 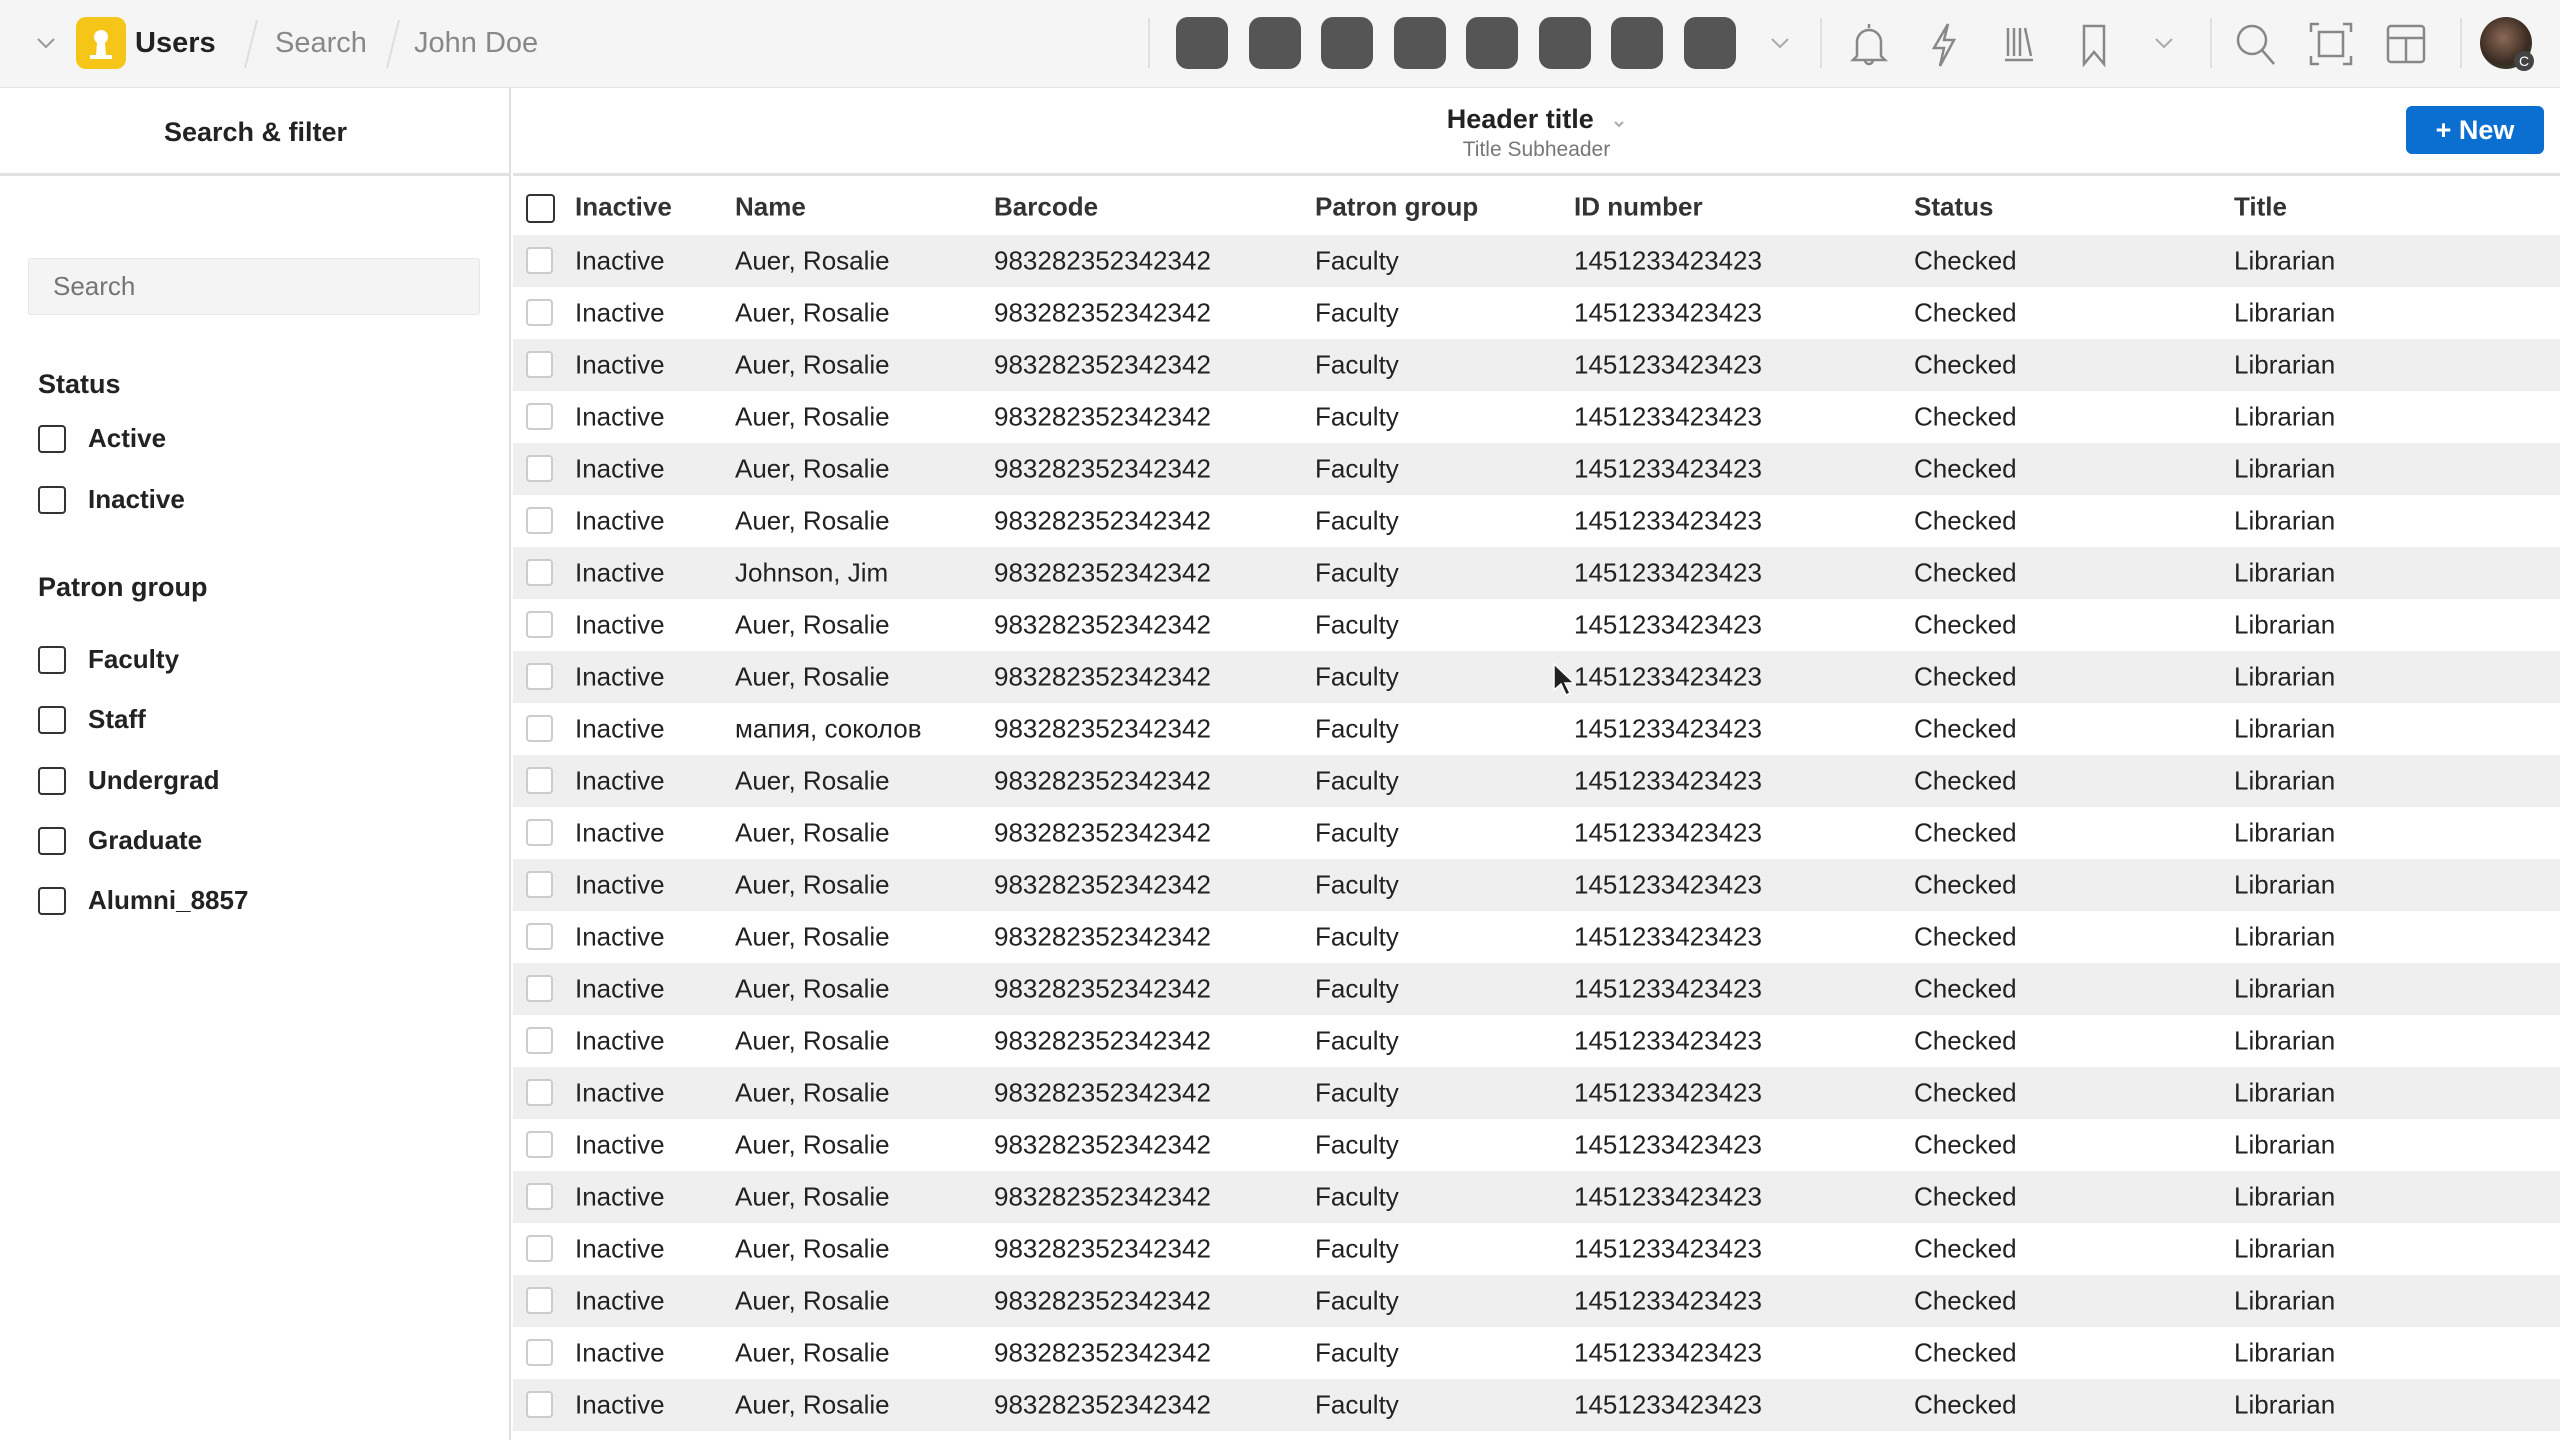 What do you see at coordinates (2285, 416) in the screenshot?
I see `cell-title: Librarian` at bounding box center [2285, 416].